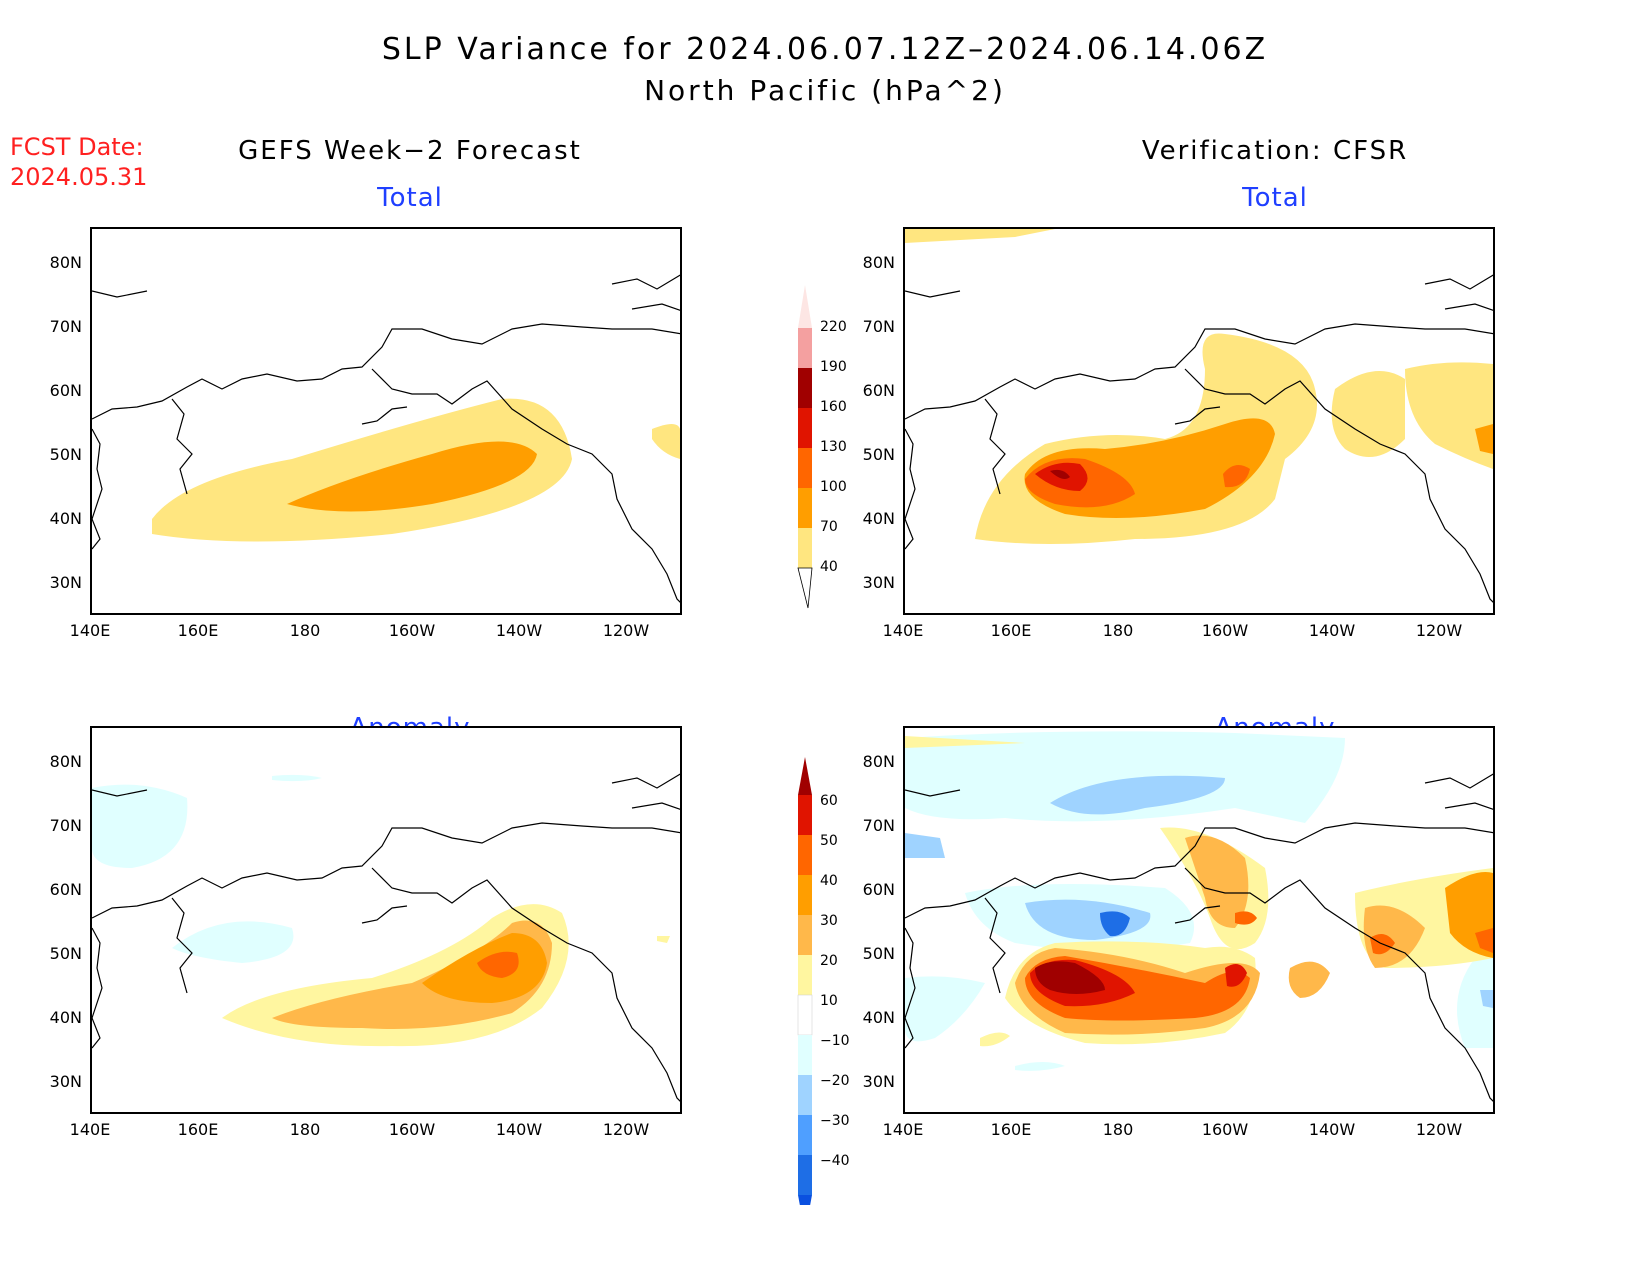 The width and height of the screenshot is (1650, 1275). I want to click on bl-lon-160e: 160E, so click(198, 1129).